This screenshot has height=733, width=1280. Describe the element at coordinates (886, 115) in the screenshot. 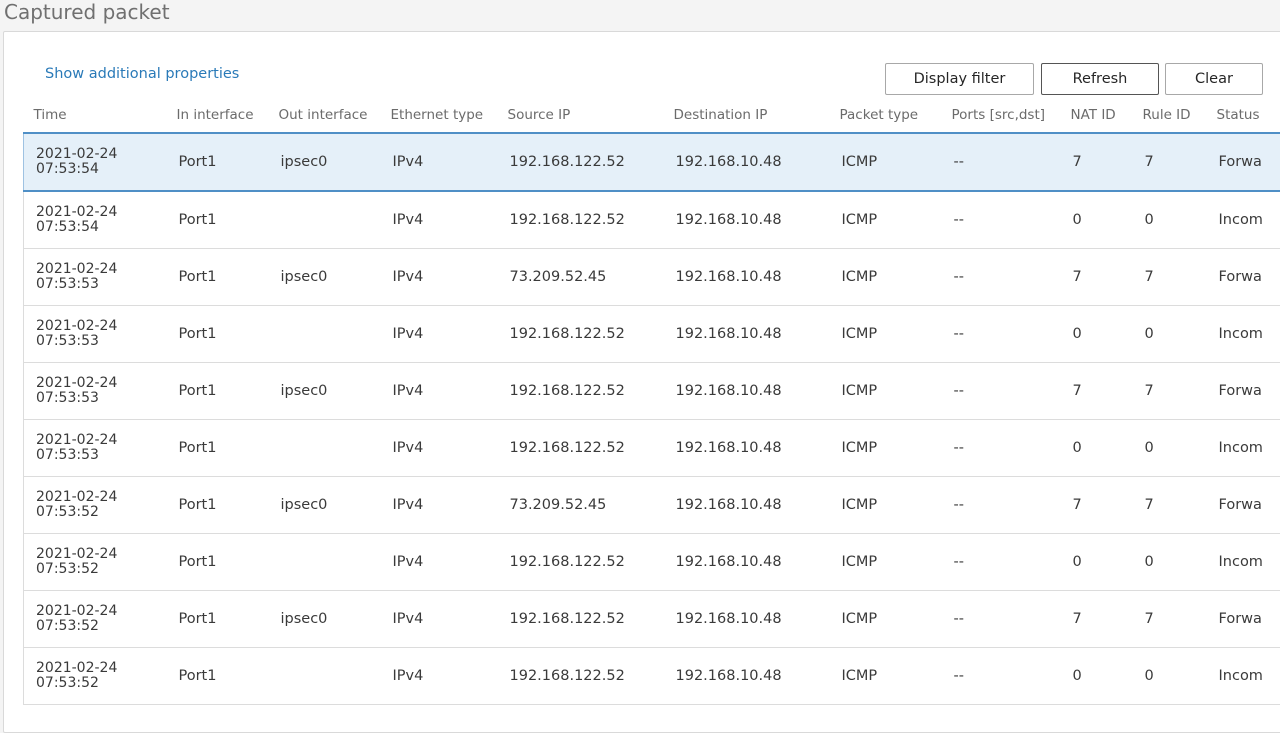

I see `column-header-packet-type: Packet type` at that location.